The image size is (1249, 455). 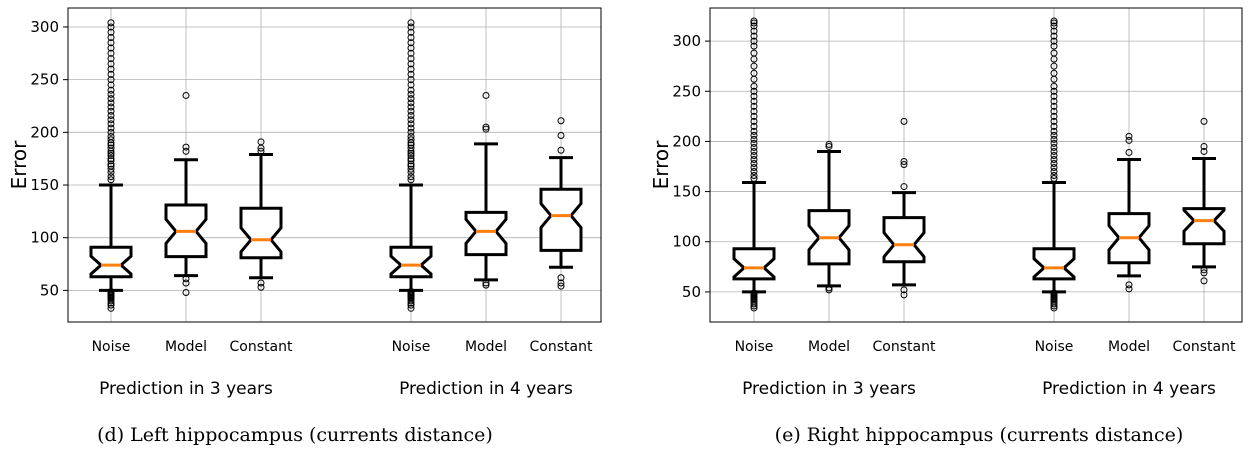 I want to click on box-group: Noise Model Constant Prediction in 3 years, so click(x=191, y=209).